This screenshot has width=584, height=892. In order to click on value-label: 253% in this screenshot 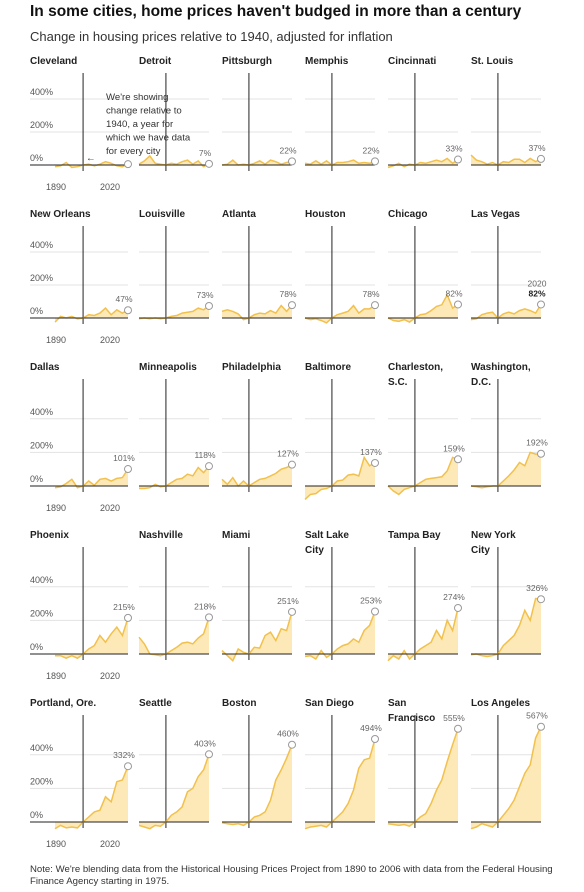, I will do `click(371, 600)`.